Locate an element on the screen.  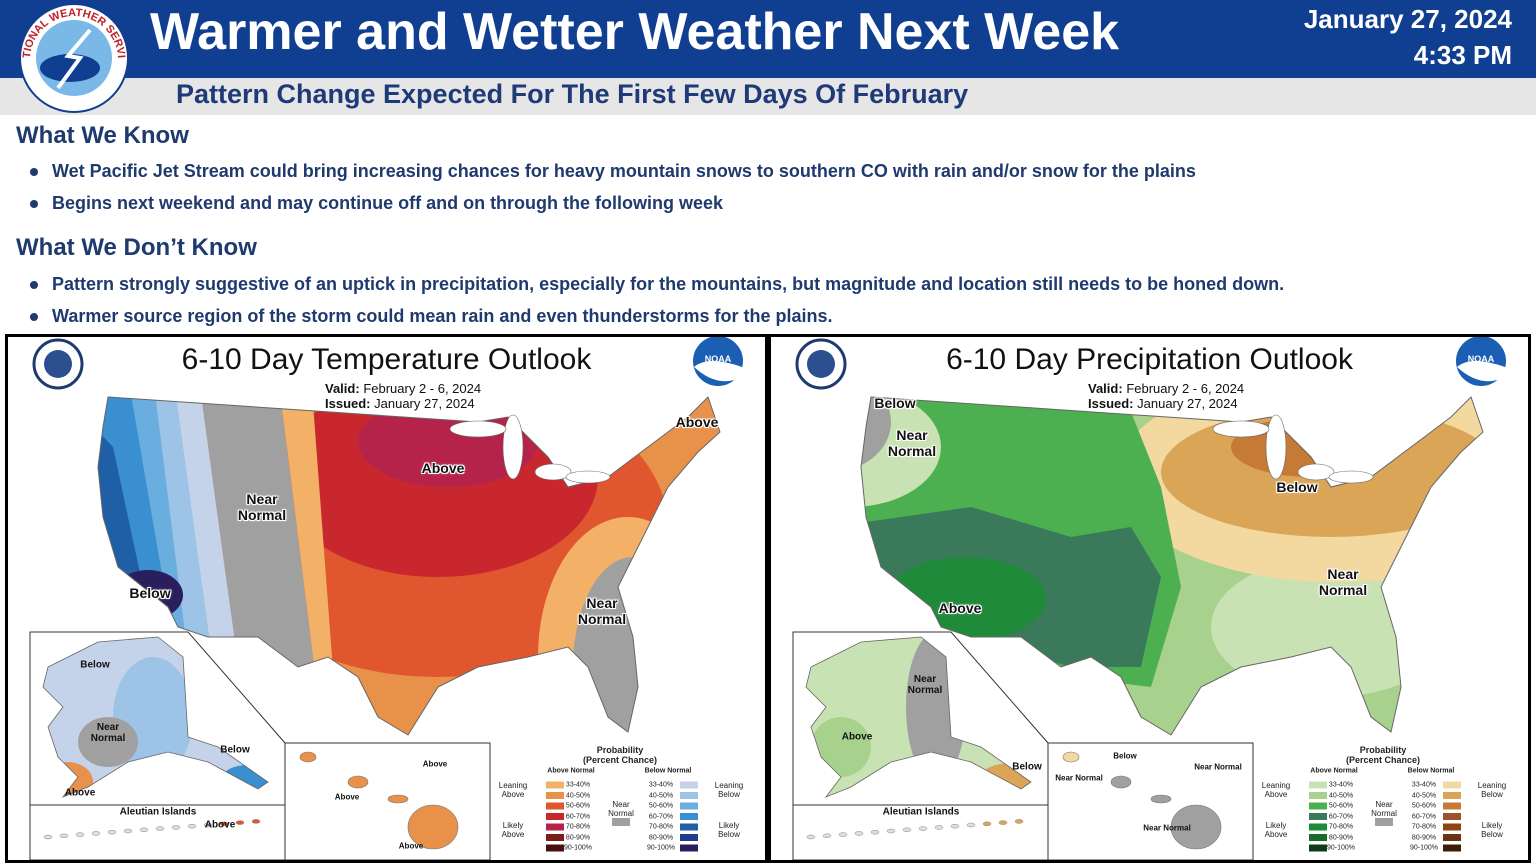
nws-logo: NATIONAL WEATHER SERVICE is located at coordinates (69, 56).